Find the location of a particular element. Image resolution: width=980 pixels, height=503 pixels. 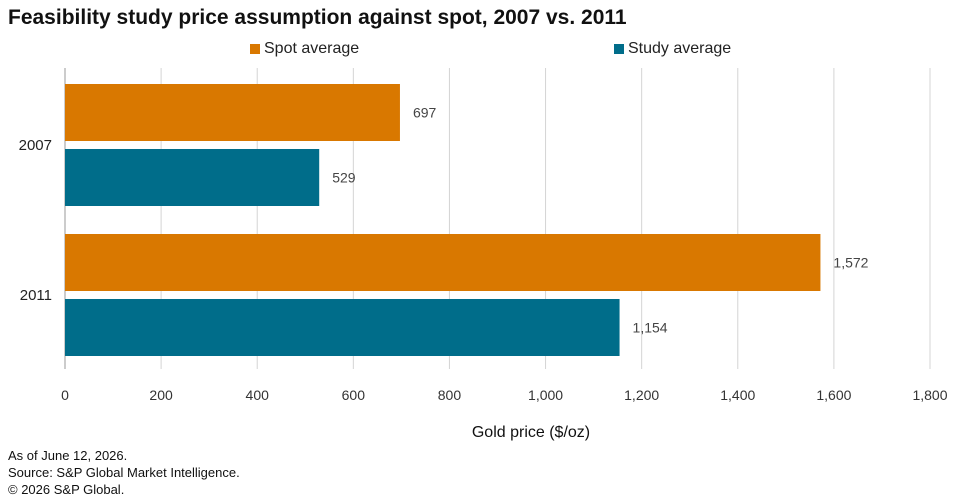

y-category-label: 2007 is located at coordinates (35, 145).